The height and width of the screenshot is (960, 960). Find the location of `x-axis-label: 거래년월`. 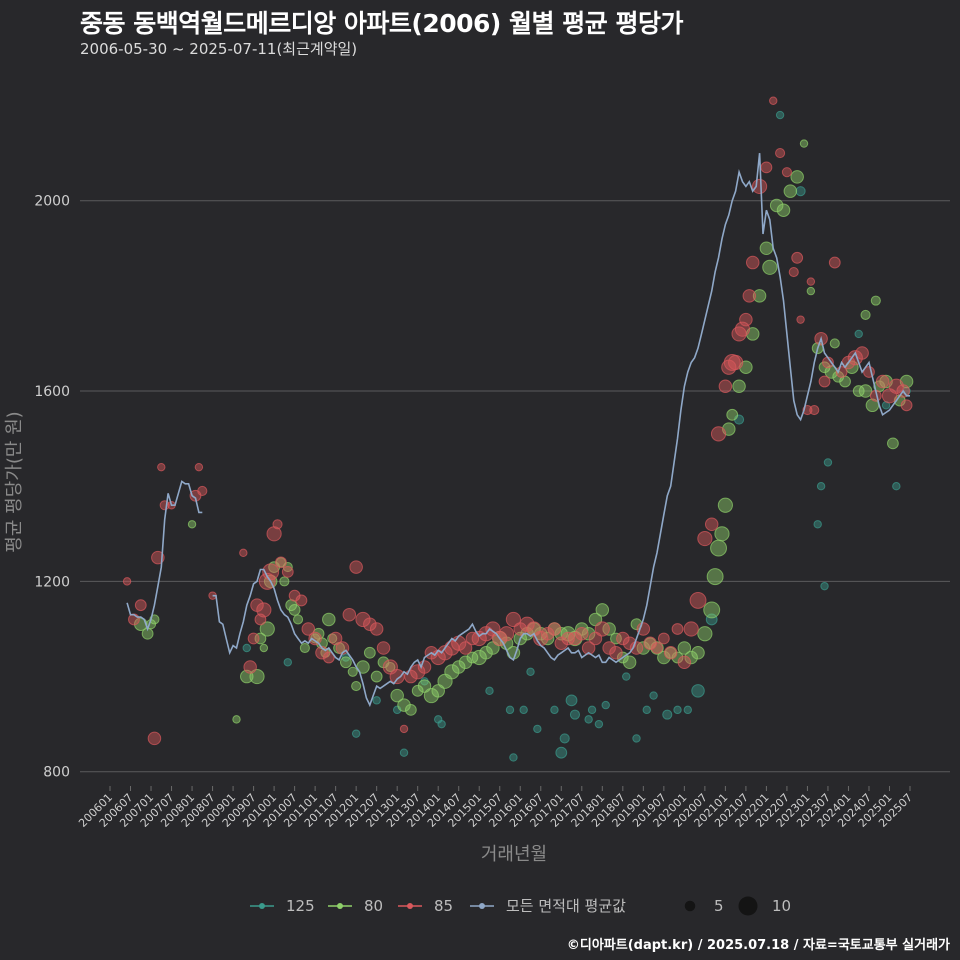

x-axis-label: 거래년월 is located at coordinates (514, 854).